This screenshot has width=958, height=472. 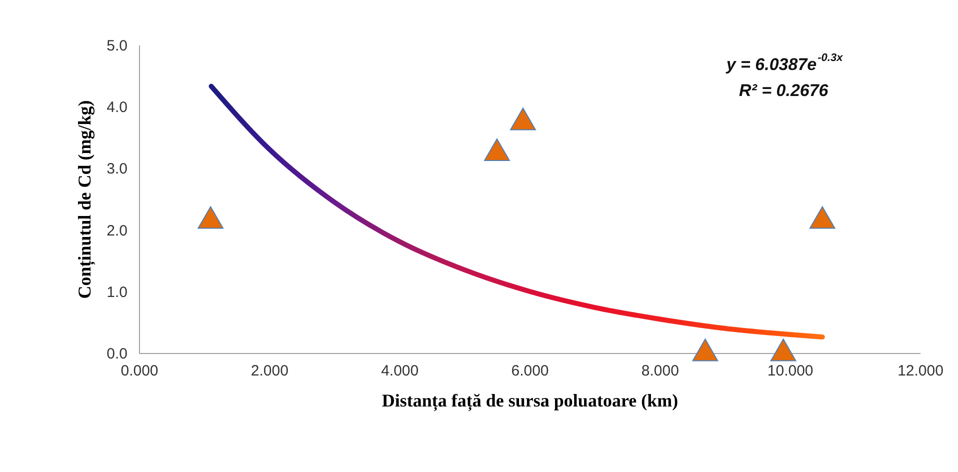 I want to click on x-tick-label: 4.000, so click(x=400, y=371).